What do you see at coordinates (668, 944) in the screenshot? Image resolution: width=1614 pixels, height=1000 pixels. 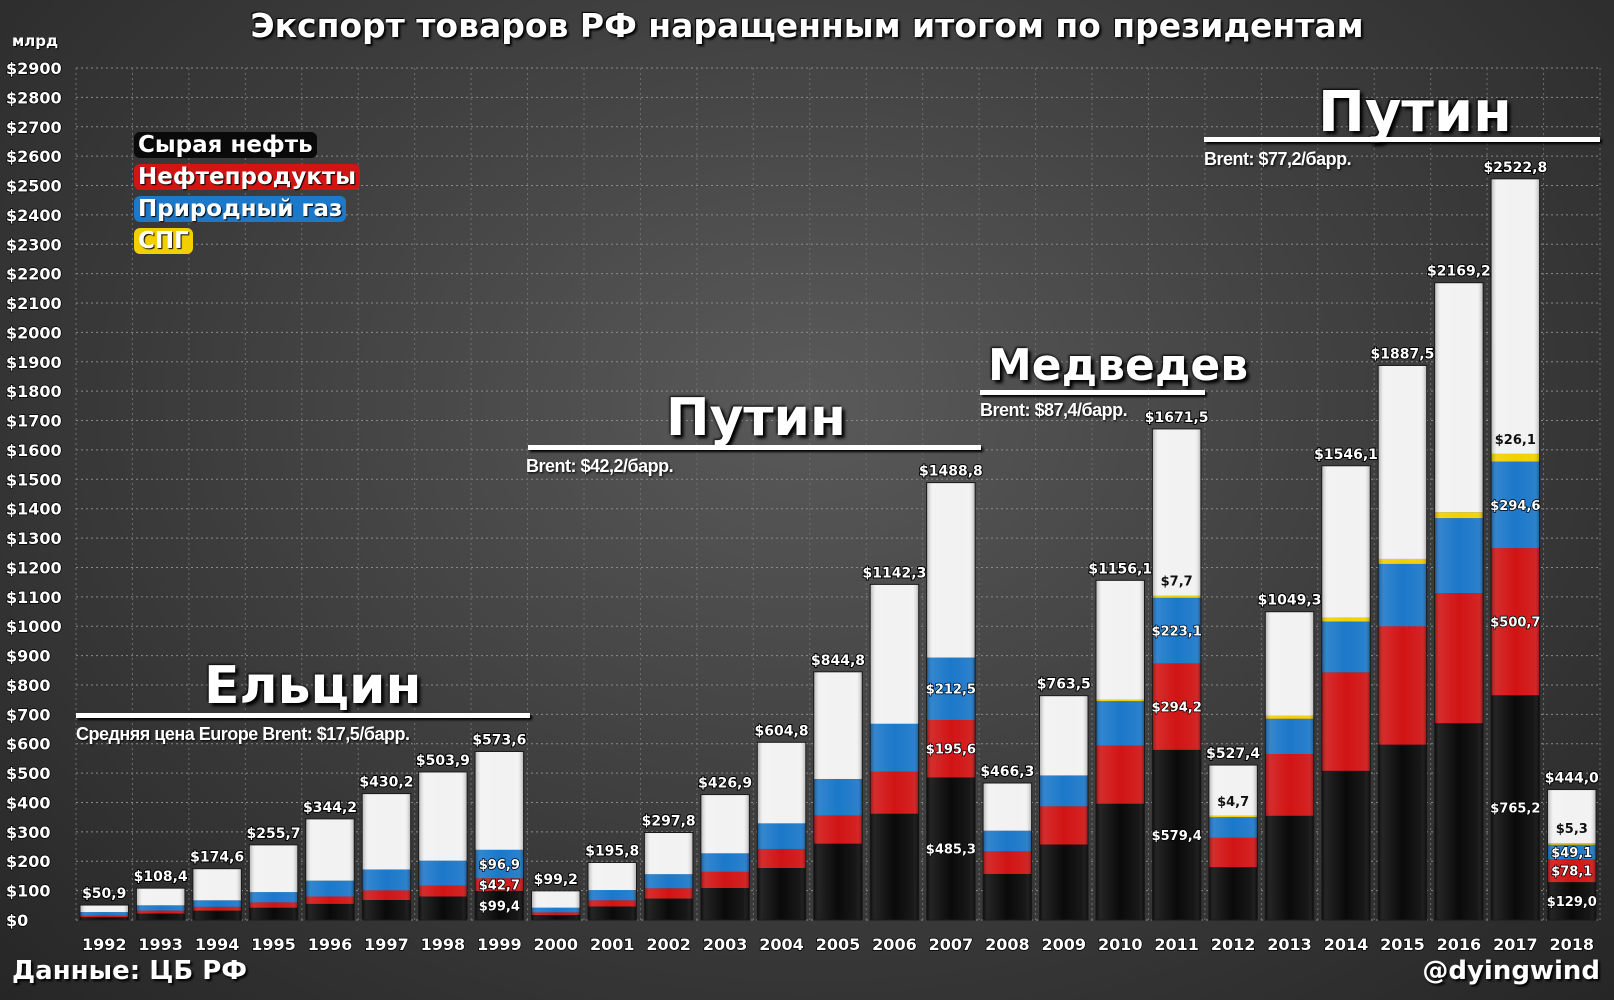 I see `x-tick-label-2002: 2002` at bounding box center [668, 944].